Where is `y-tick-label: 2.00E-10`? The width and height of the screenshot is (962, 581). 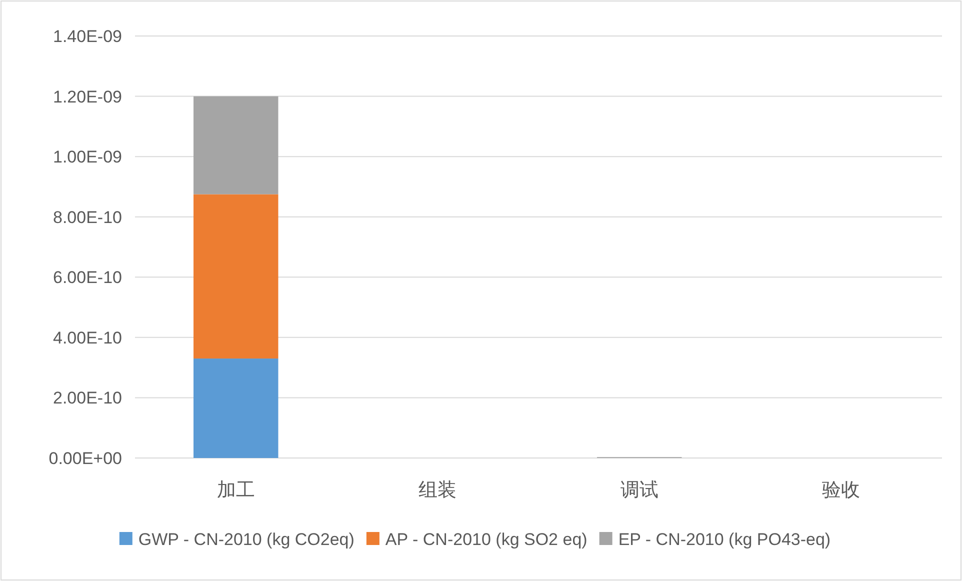 y-tick-label: 2.00E-10 is located at coordinates (87, 398).